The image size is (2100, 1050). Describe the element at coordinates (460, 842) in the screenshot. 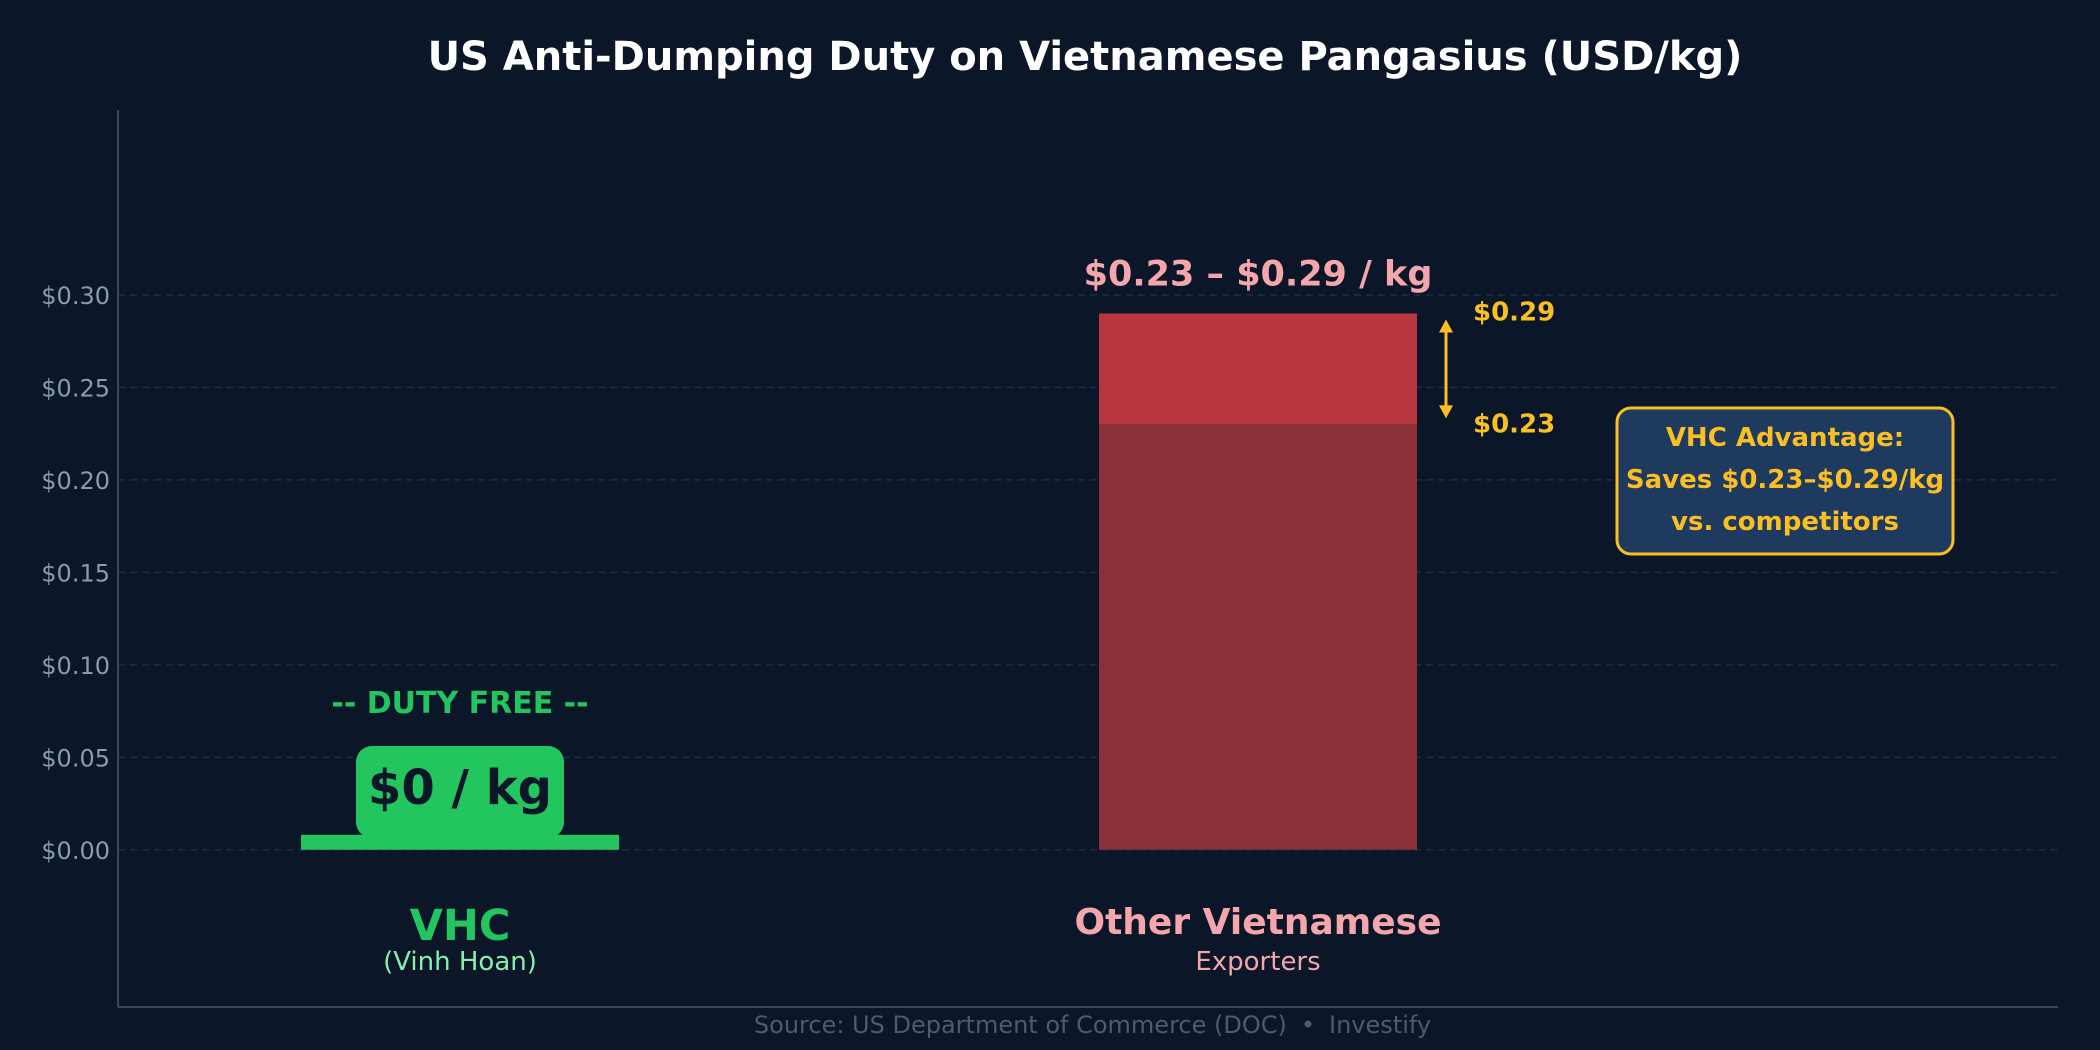

I see `bar-vhc` at that location.